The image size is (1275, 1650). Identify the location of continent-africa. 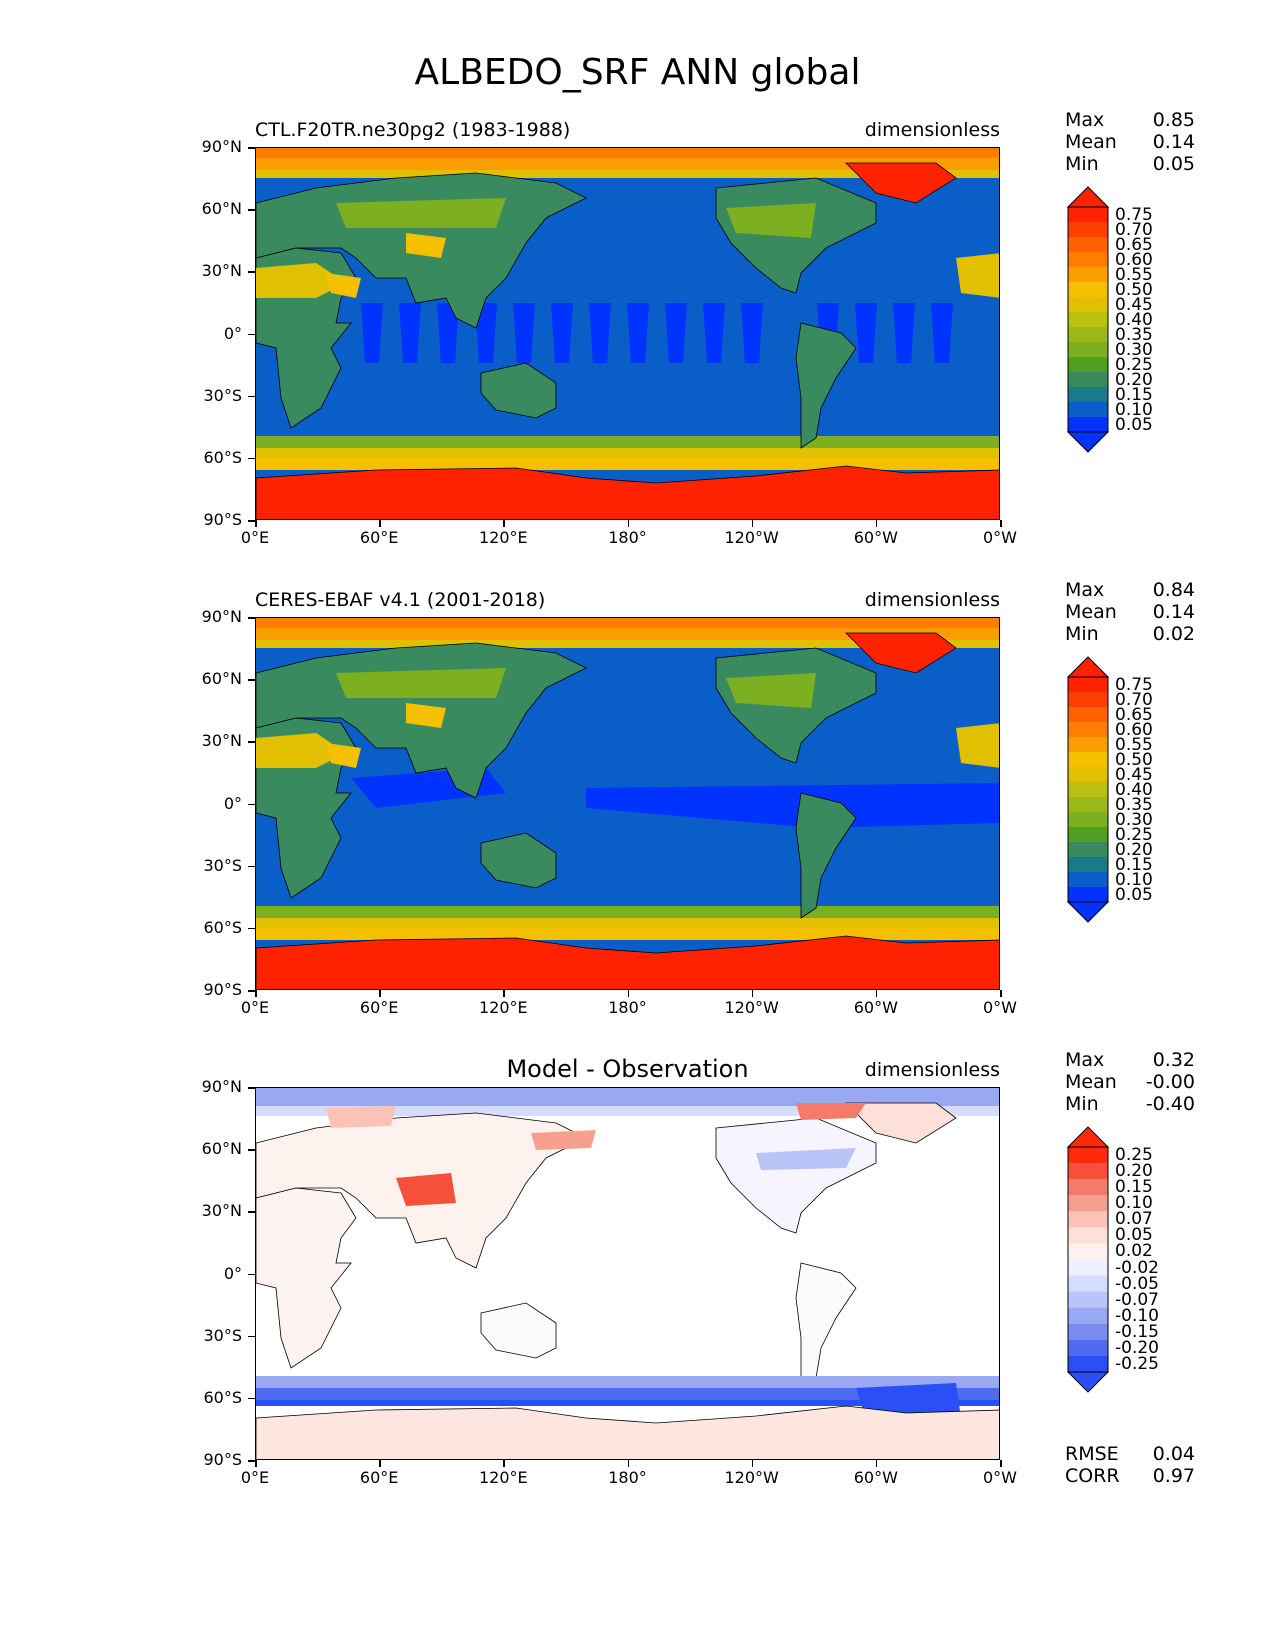
(306, 1278).